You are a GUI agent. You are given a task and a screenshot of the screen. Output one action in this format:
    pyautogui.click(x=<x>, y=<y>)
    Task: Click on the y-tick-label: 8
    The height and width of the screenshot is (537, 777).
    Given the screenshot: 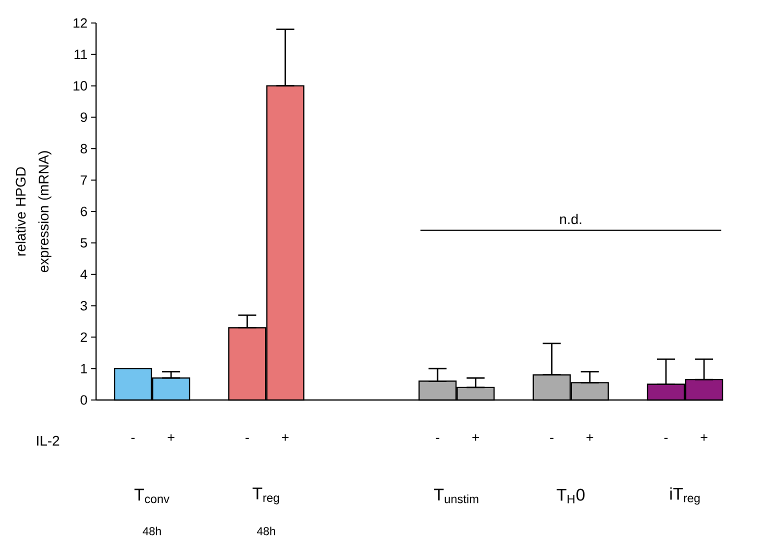 What is the action you would take?
    pyautogui.click(x=83, y=149)
    